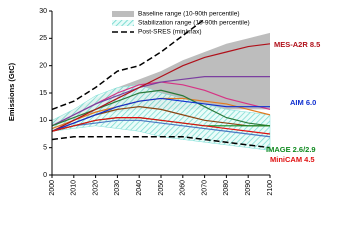 Image resolution: width=351 pixels, height=240 pixels. Describe the element at coordinates (117, 188) in the screenshot. I see `x-tick-label: 2030` at that location.